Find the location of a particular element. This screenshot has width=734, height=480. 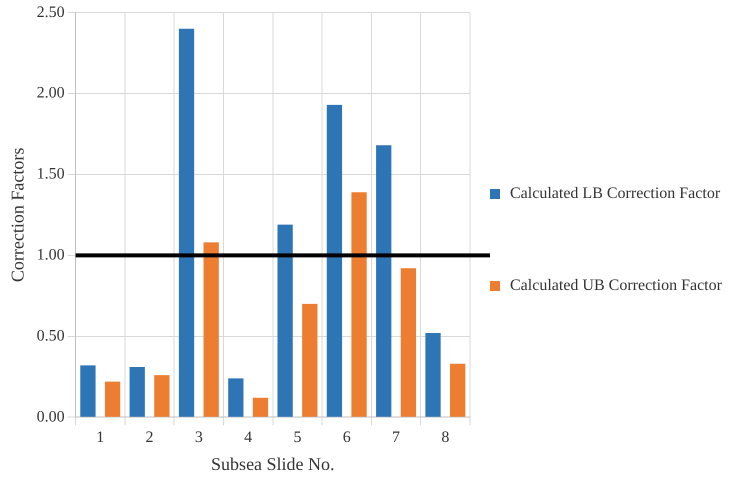

y-tick-label: 1.00 is located at coordinates (50, 255).